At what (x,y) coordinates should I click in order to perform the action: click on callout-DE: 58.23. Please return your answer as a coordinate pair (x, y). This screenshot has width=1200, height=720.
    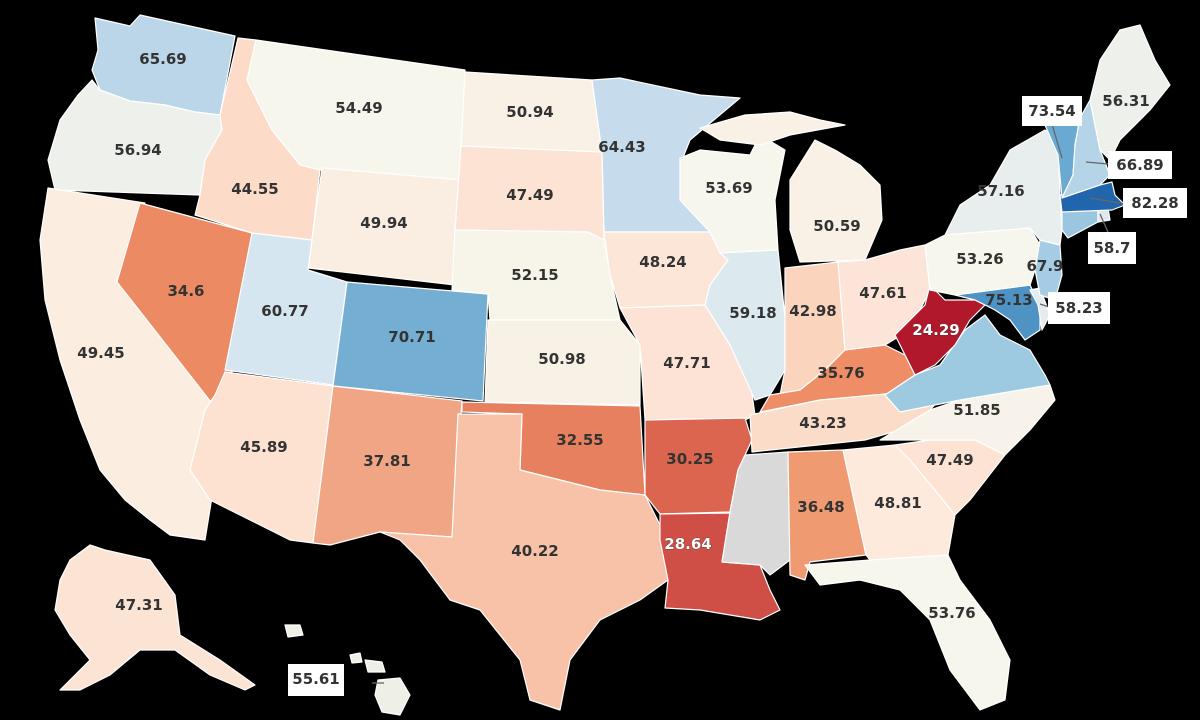
    Looking at the image, I should click on (1074, 308).